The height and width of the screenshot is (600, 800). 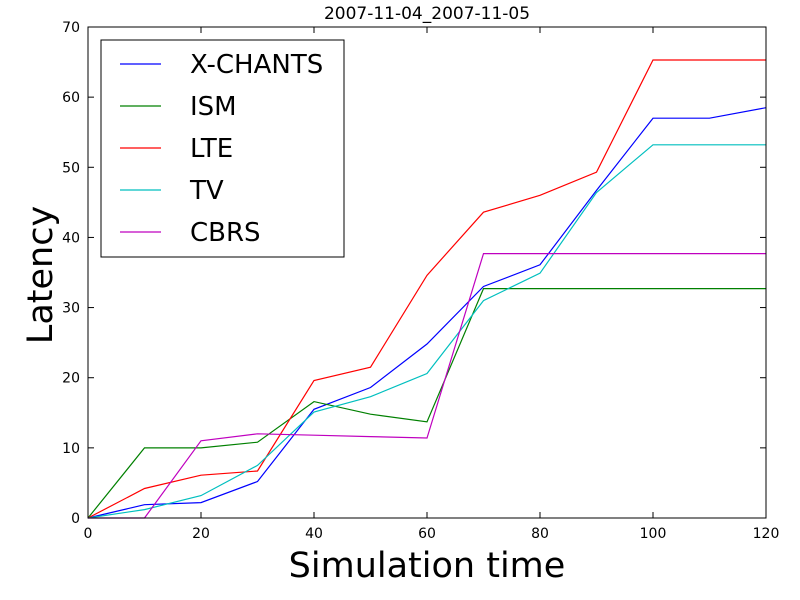 I want to click on y-tick-label: 60, so click(x=71, y=98).